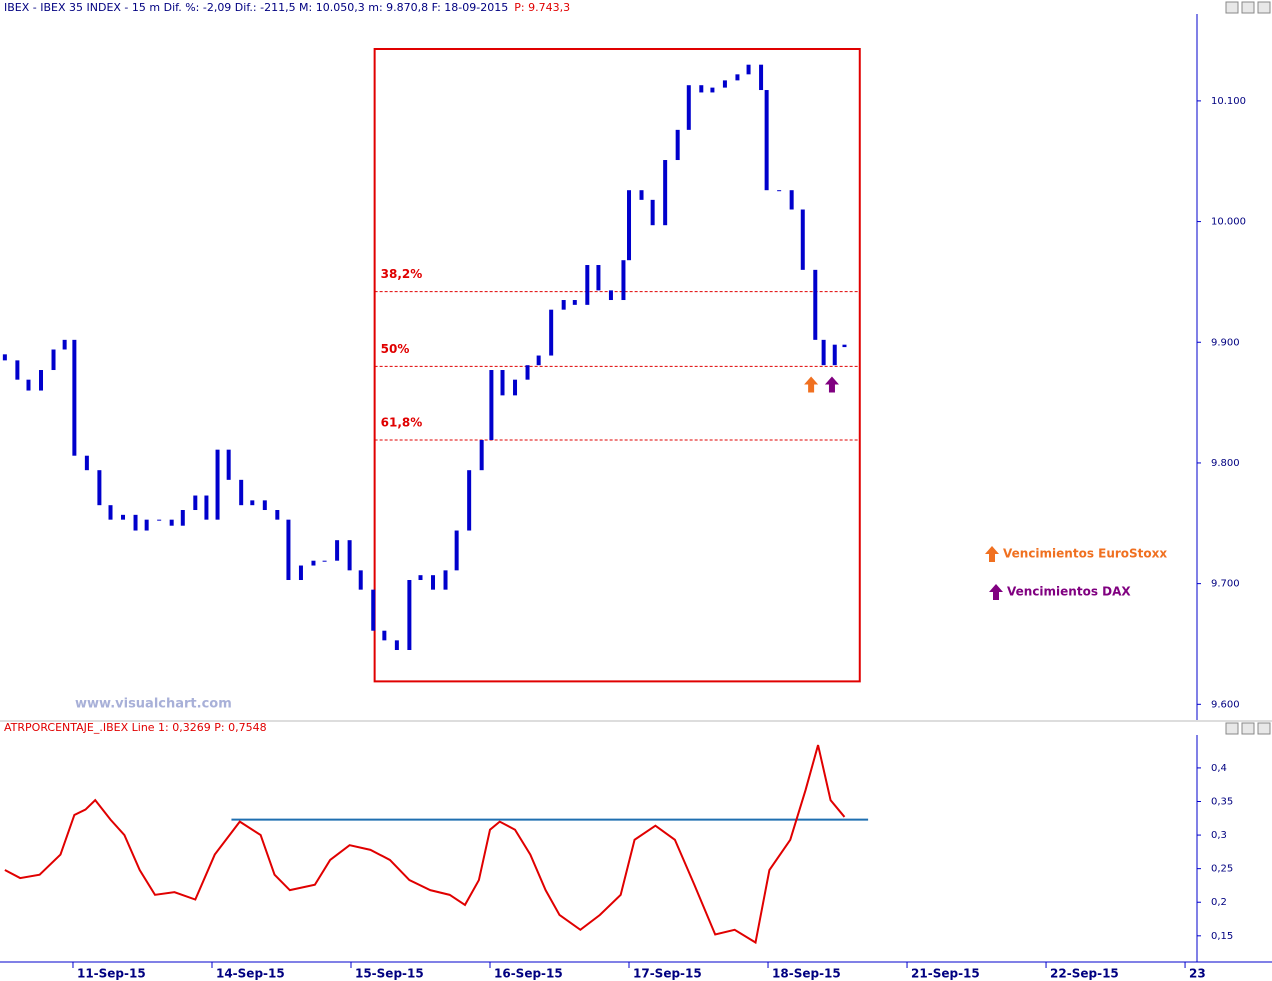  What do you see at coordinates (402, 274) in the screenshot?
I see `fib-label: 38,2%` at bounding box center [402, 274].